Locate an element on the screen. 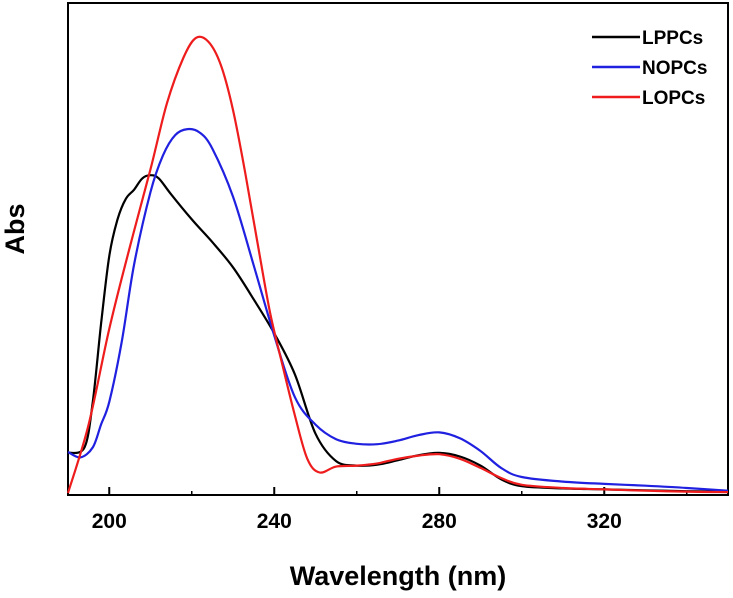 This screenshot has height=598, width=733. x-tick-label: 320 is located at coordinates (604, 521).